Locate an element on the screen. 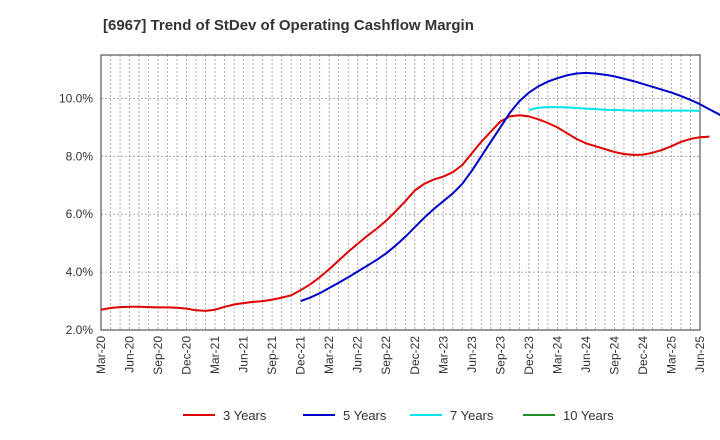 The image size is (720, 440). legend-label-3-years: 3 Years is located at coordinates (245, 415).